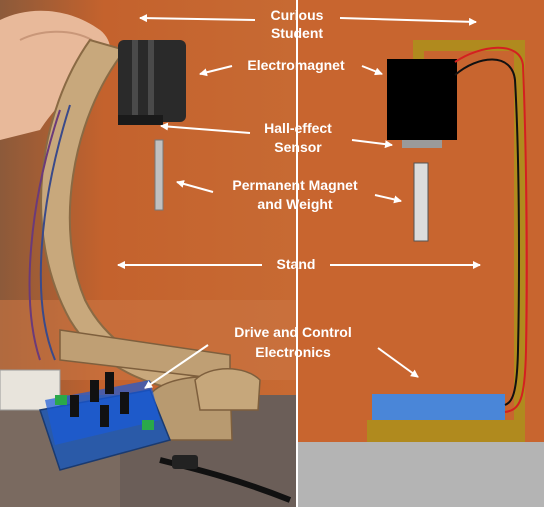 Image resolution: width=544 pixels, height=507 pixels. I want to click on arrow-sensor-right, so click(372, 144).